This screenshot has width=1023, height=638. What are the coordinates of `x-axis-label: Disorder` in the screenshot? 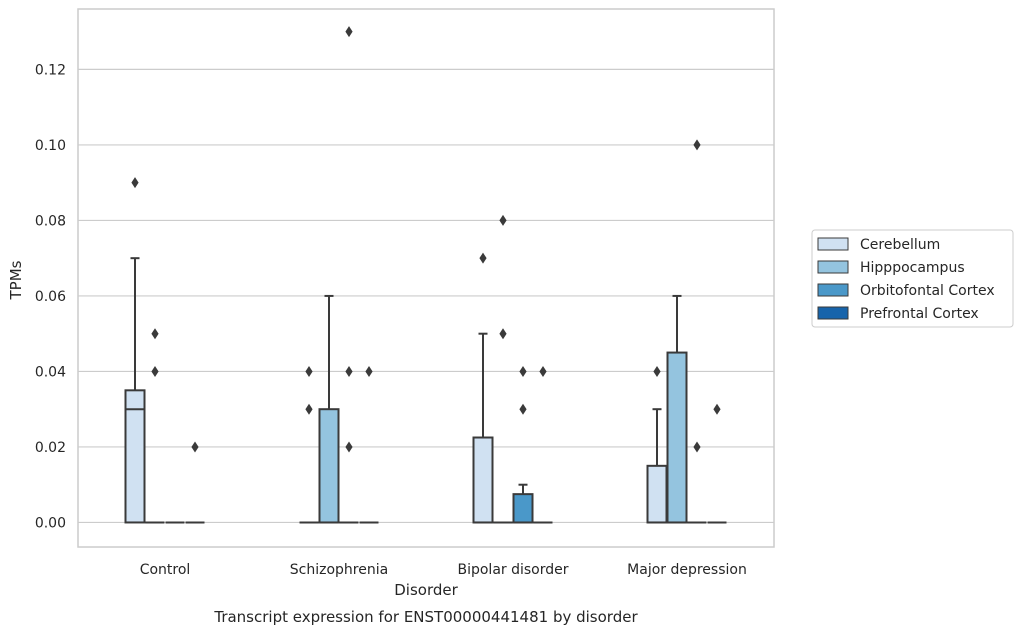 It's located at (426, 590).